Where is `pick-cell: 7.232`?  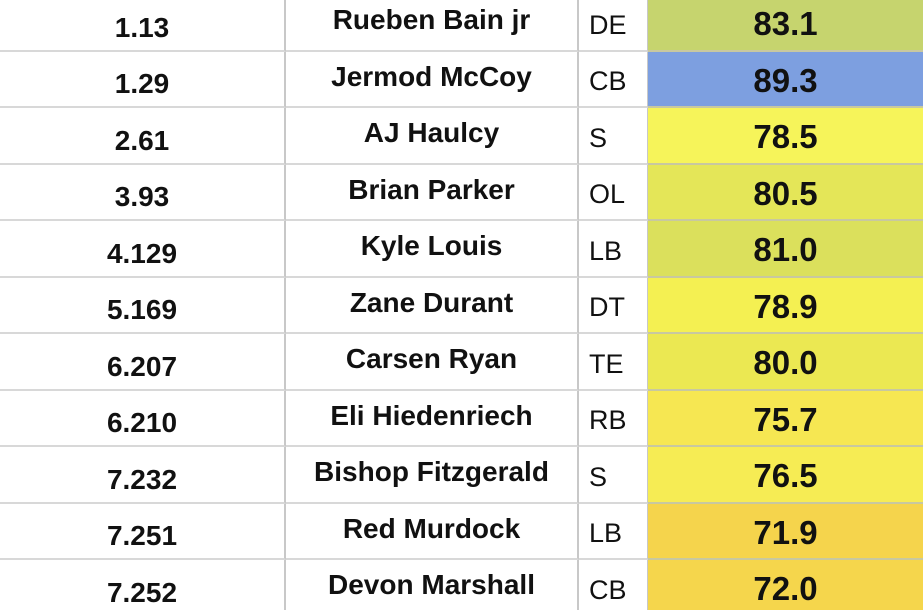 pick-cell: 7.232 is located at coordinates (143, 475).